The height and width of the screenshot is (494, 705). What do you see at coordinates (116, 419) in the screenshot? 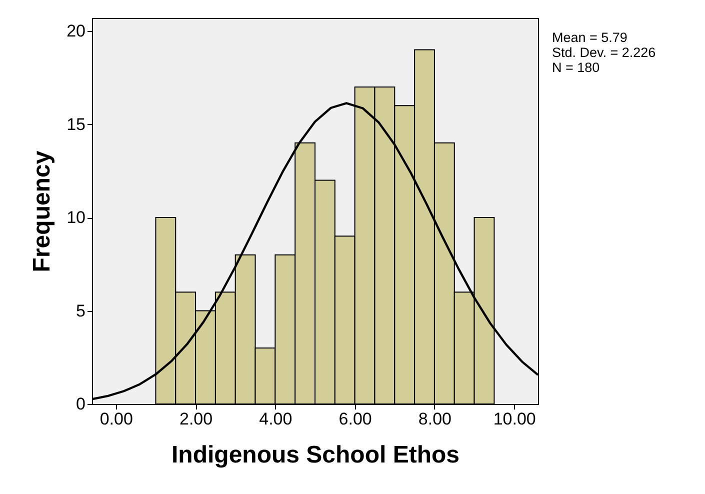
I see `x-tick-label: 0.00` at bounding box center [116, 419].